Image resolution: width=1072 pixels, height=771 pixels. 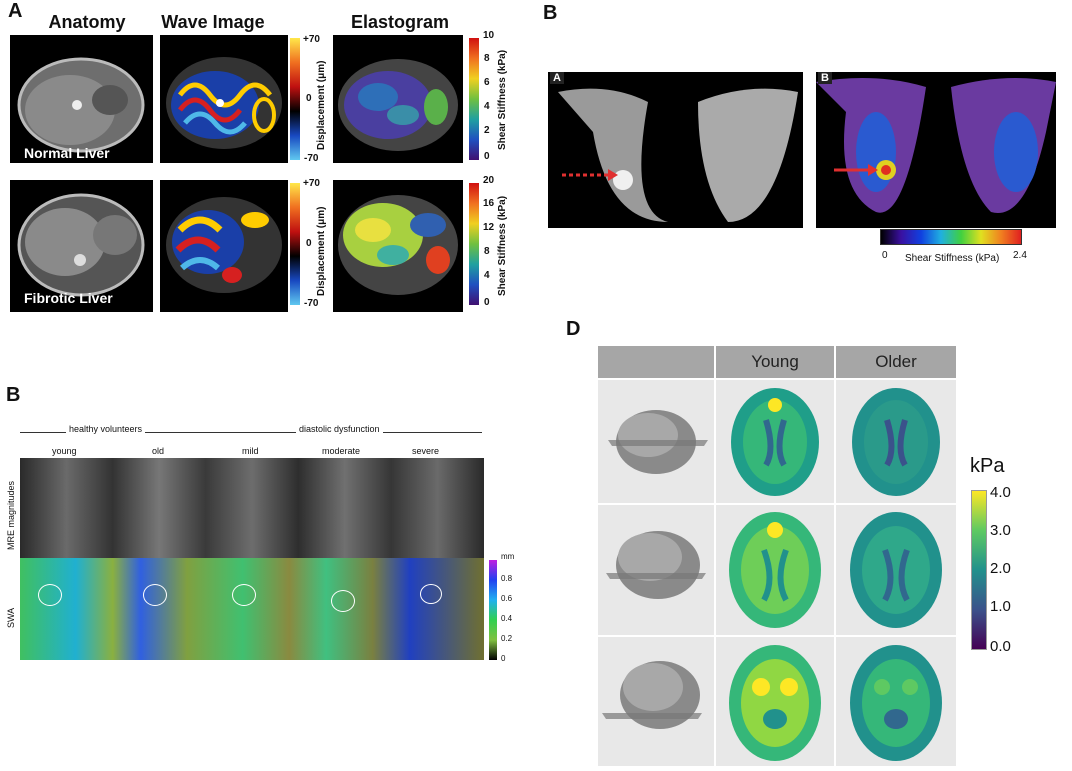 What do you see at coordinates (15, 11) in the screenshot?
I see `panel-a-letter: A` at bounding box center [15, 11].